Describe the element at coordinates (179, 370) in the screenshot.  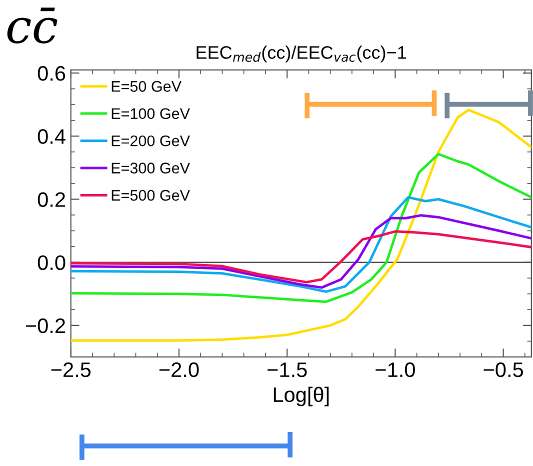
I see `x-tick-label: −2.0` at that location.